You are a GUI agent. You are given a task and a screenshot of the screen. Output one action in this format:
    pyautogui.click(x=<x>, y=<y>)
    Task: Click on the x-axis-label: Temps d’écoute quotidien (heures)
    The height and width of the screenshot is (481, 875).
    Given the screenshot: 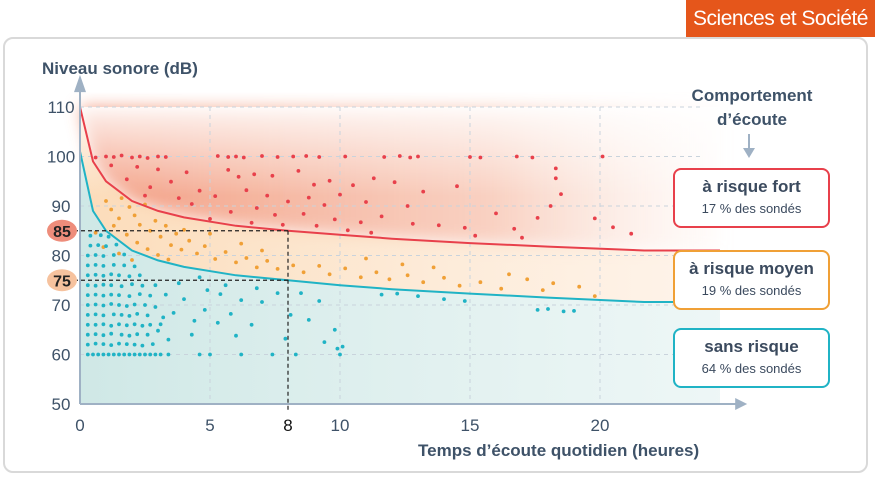 What is the action you would take?
    pyautogui.click(x=558, y=450)
    